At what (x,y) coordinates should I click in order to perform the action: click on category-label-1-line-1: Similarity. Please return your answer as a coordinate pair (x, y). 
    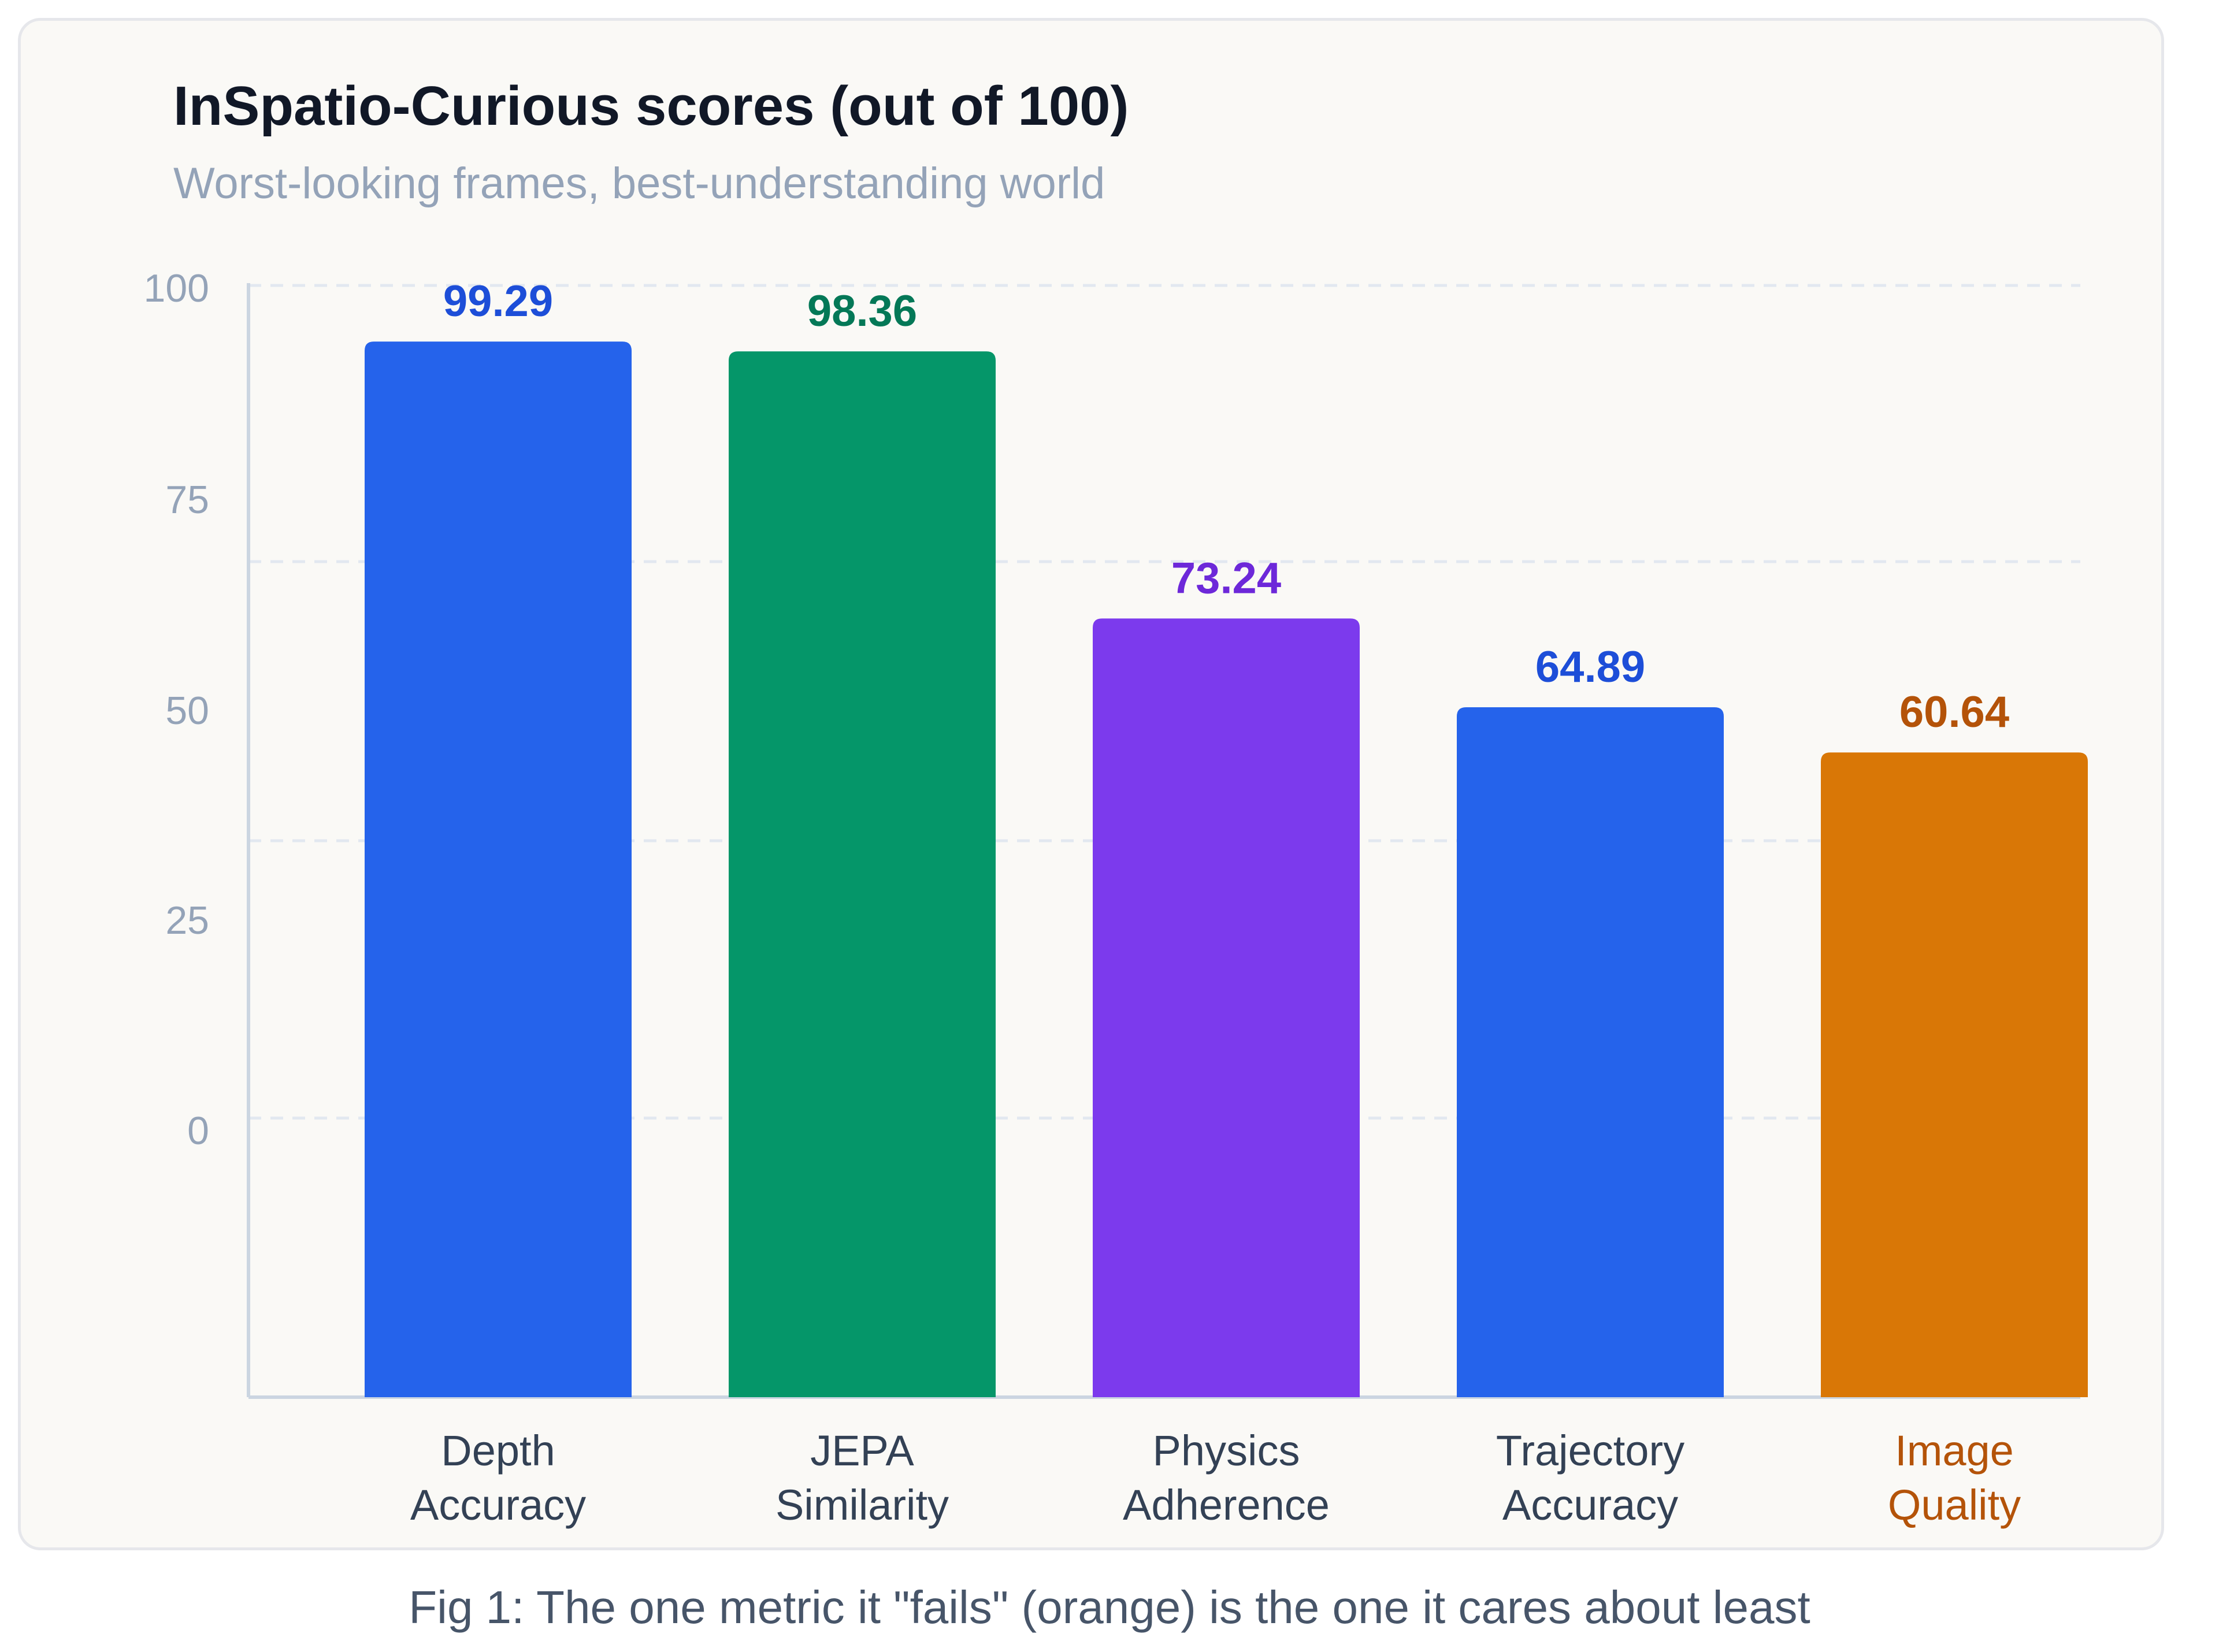
    Looking at the image, I should click on (862, 1505).